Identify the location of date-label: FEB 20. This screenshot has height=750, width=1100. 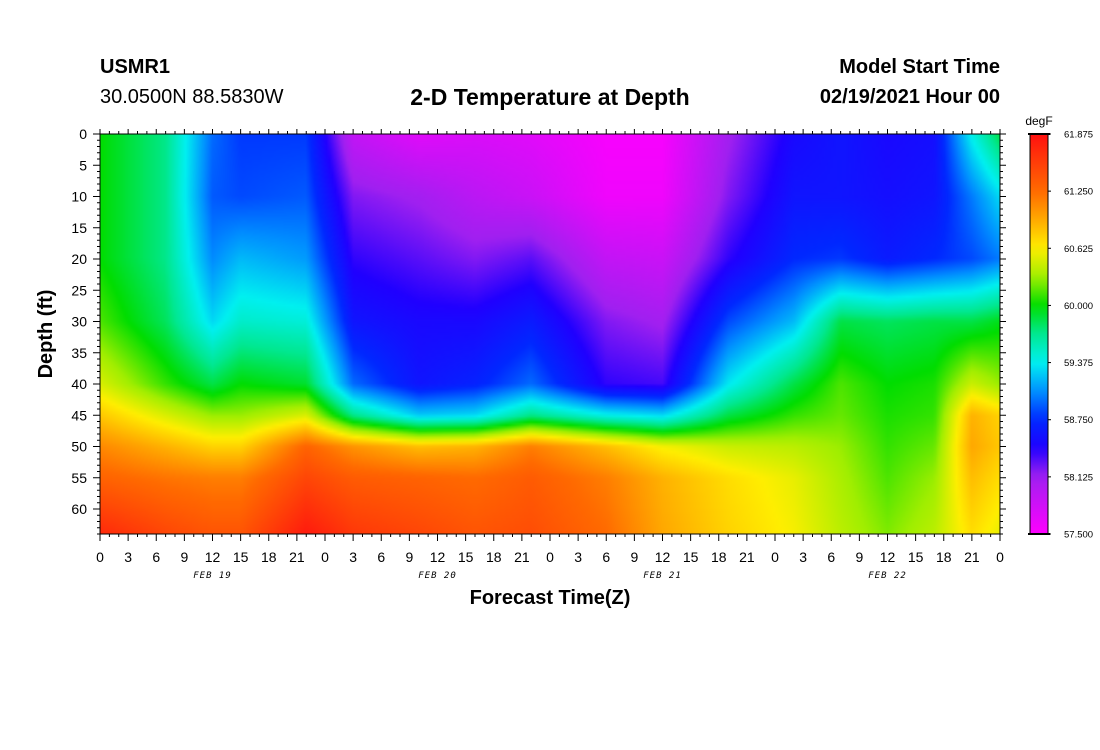
(437, 576).